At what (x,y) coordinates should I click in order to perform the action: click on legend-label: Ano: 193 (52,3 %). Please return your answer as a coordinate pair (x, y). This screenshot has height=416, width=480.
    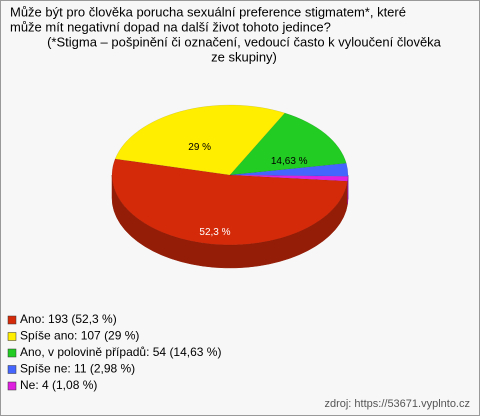
    Looking at the image, I should click on (68, 319).